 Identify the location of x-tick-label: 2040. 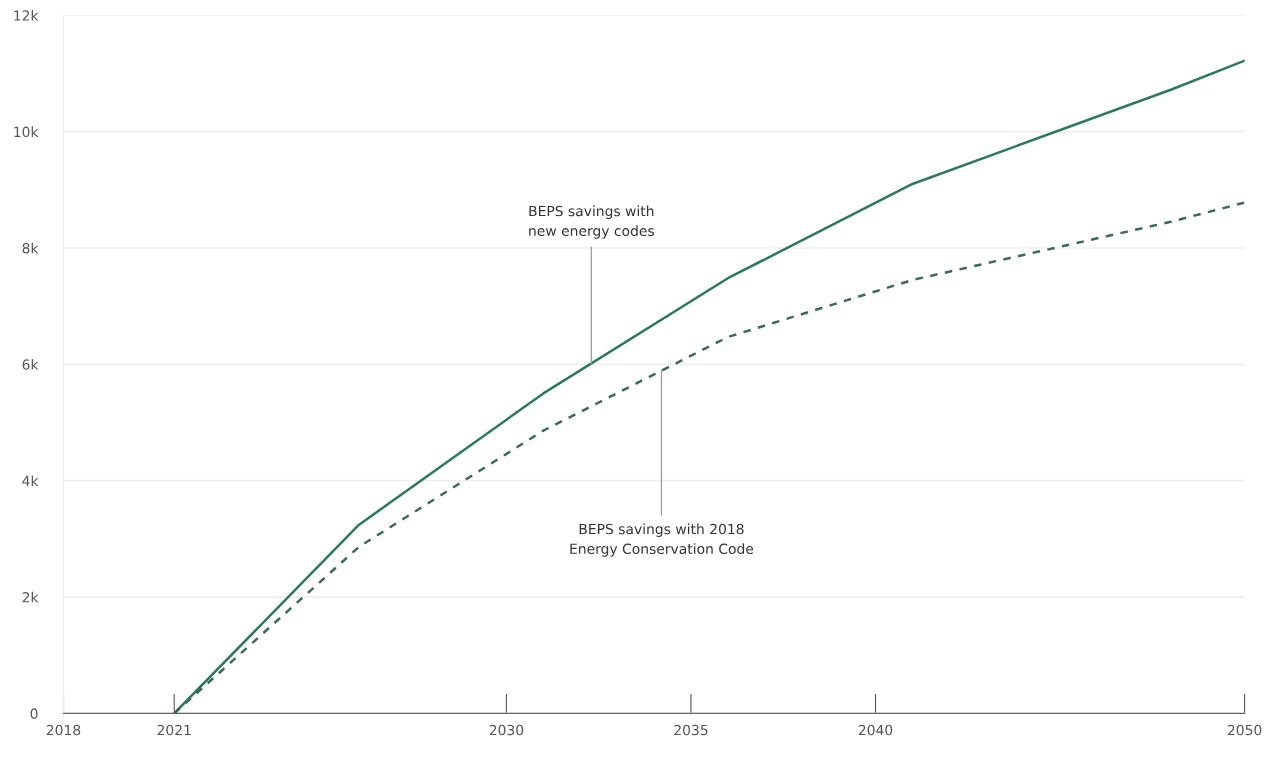
(875, 730).